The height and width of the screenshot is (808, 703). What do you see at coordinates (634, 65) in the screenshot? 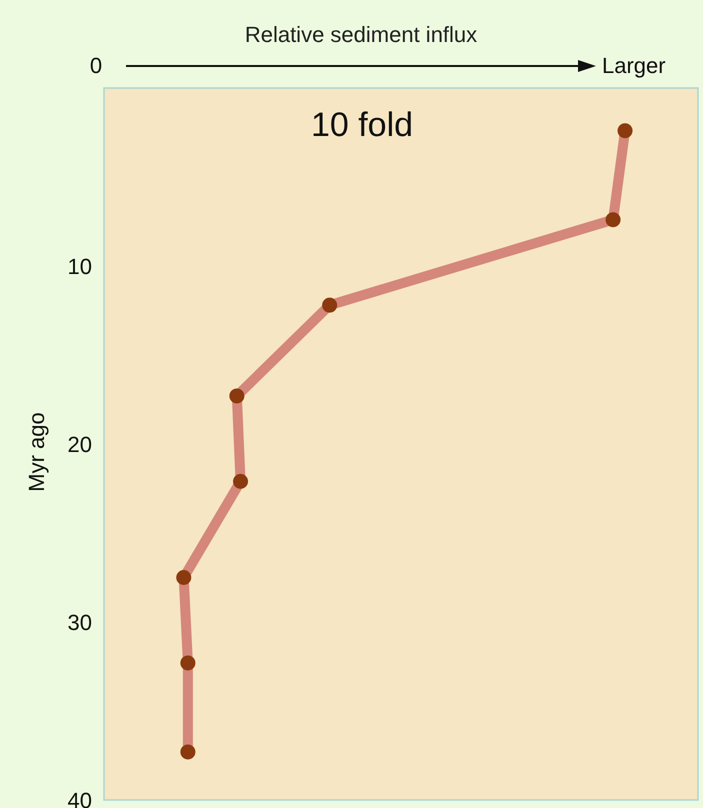
I see `text: Larger` at bounding box center [634, 65].